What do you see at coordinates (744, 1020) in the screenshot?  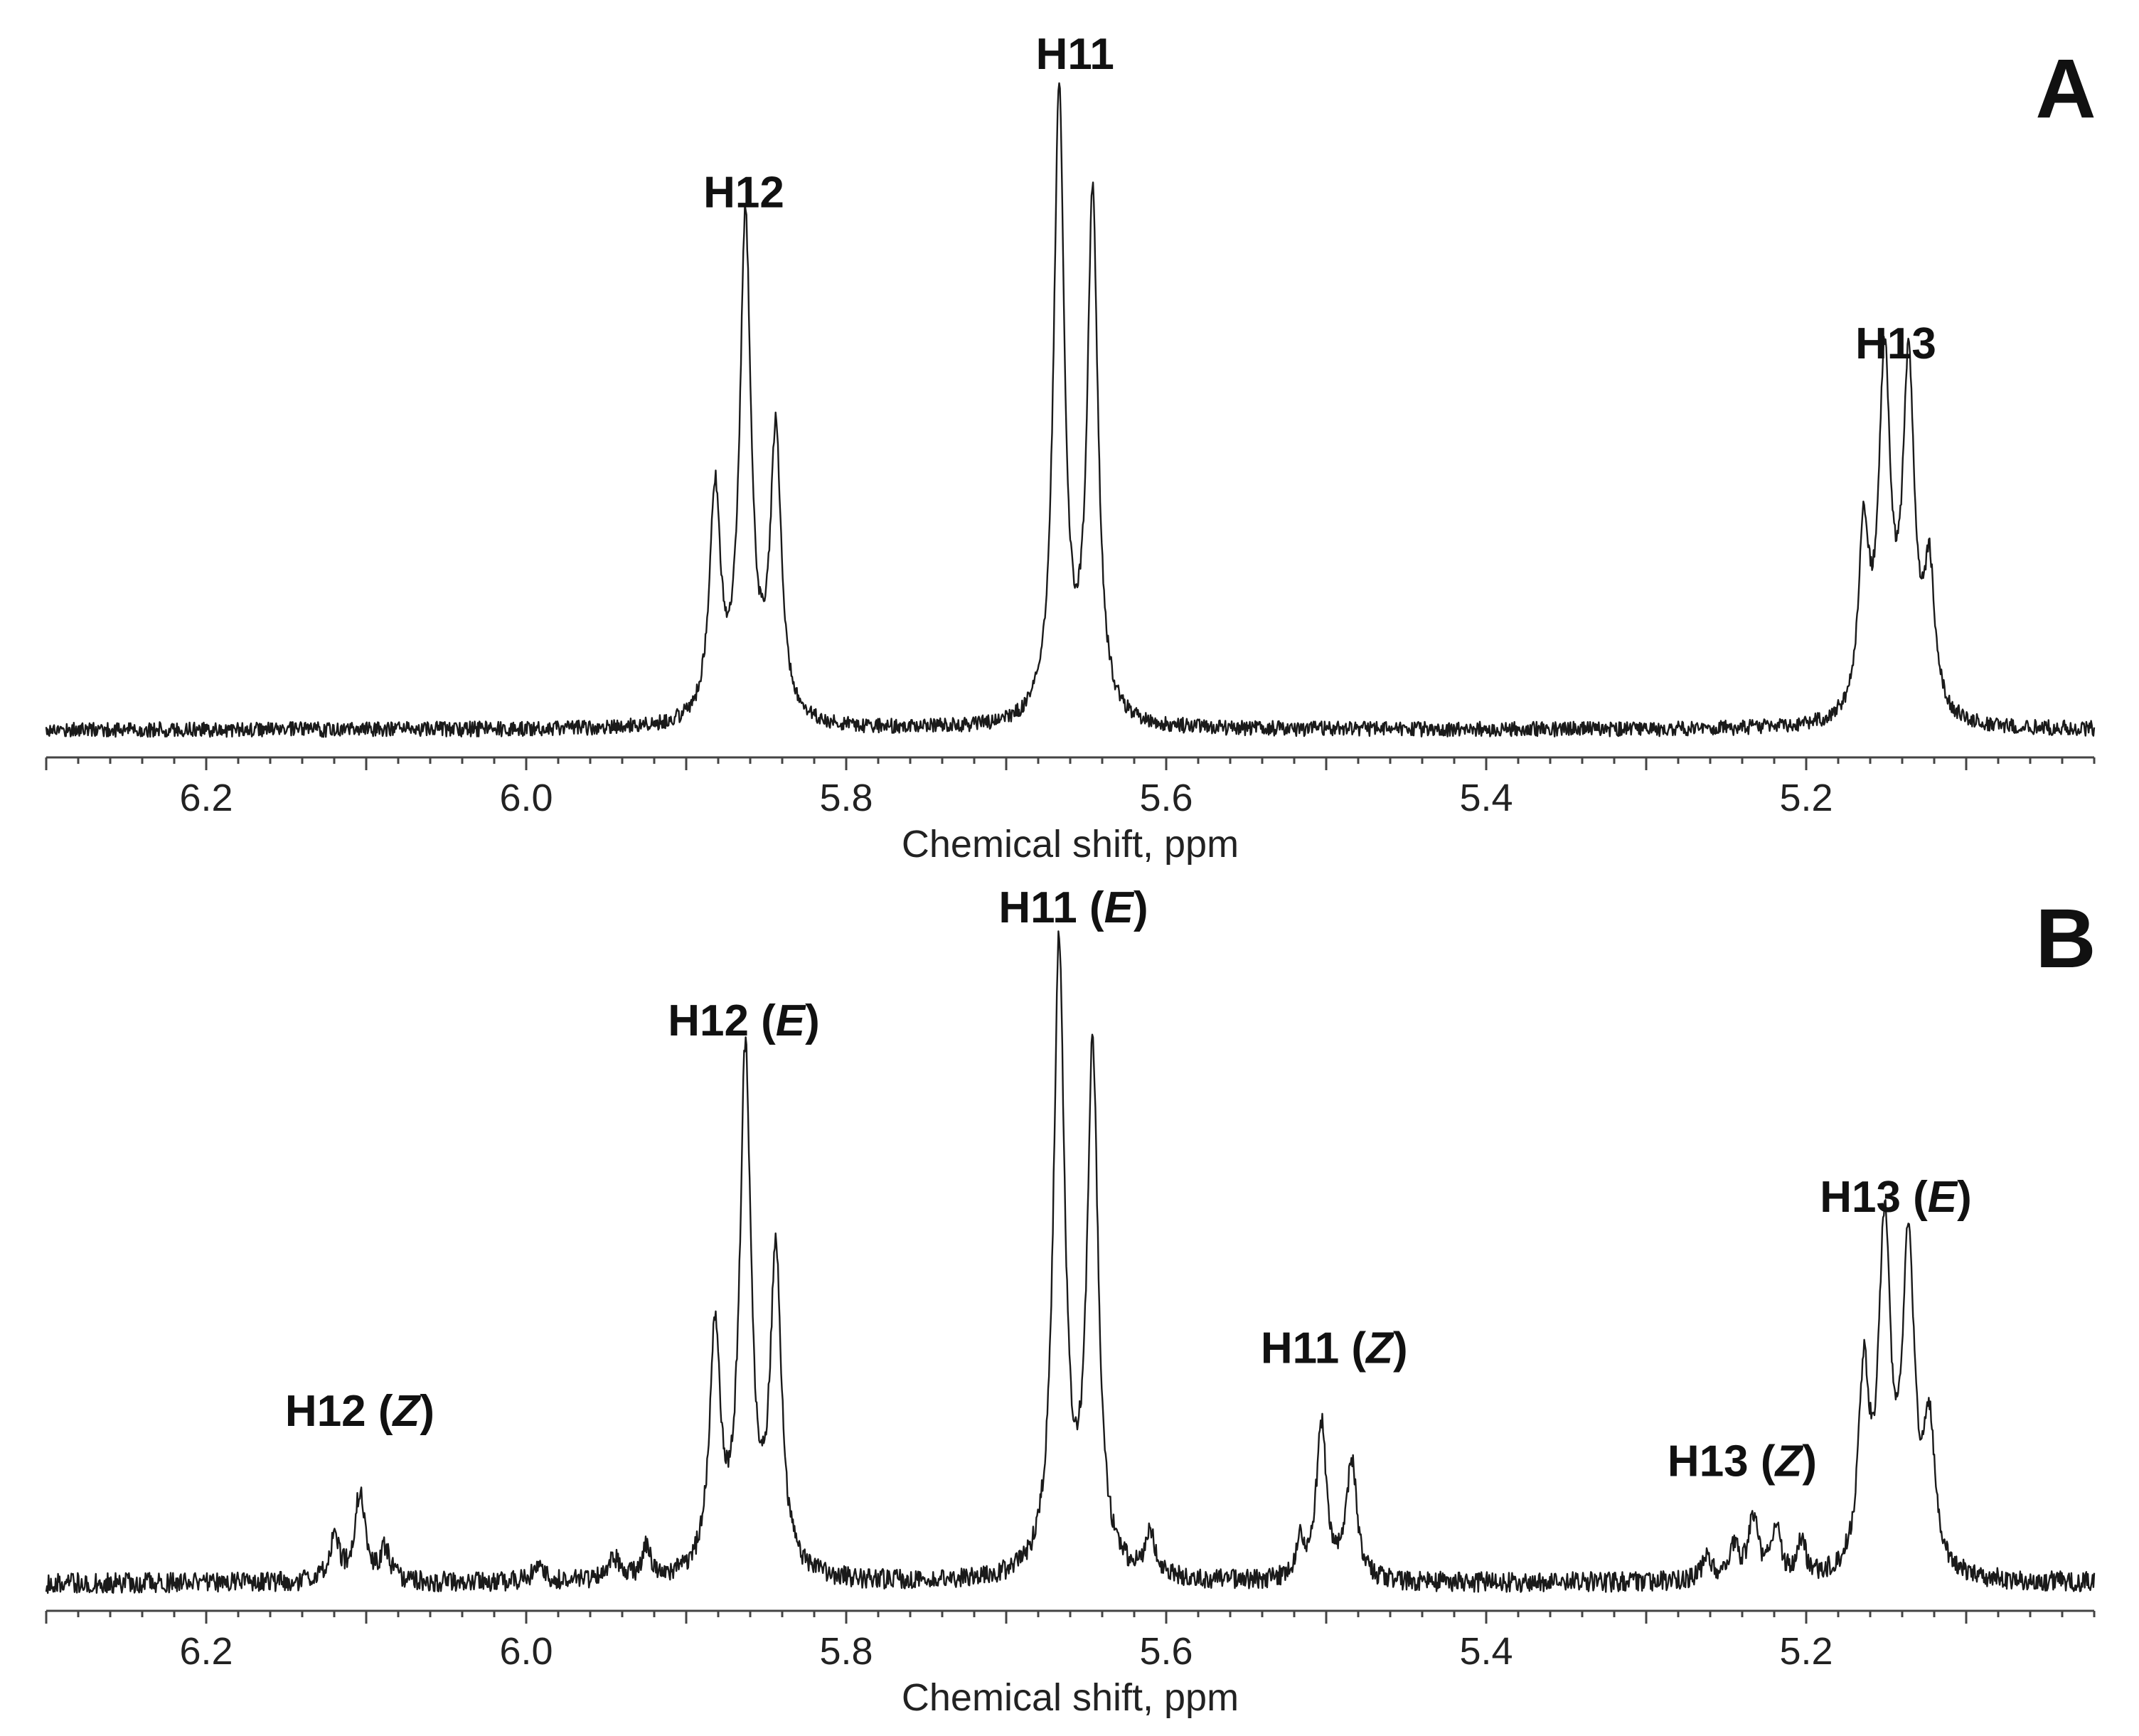 I see `peak-label: H12 (E)` at bounding box center [744, 1020].